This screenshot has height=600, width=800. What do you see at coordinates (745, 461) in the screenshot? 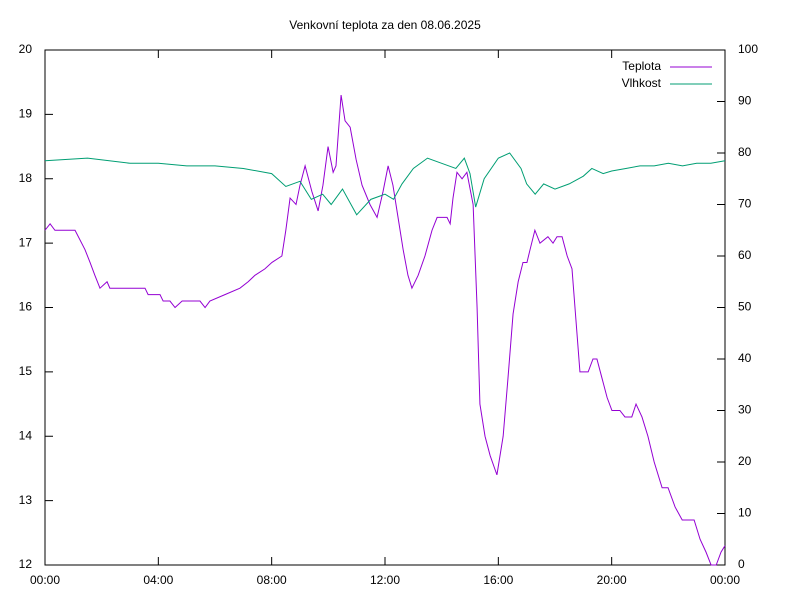
I see `y2-tick-label: 20` at bounding box center [745, 461].